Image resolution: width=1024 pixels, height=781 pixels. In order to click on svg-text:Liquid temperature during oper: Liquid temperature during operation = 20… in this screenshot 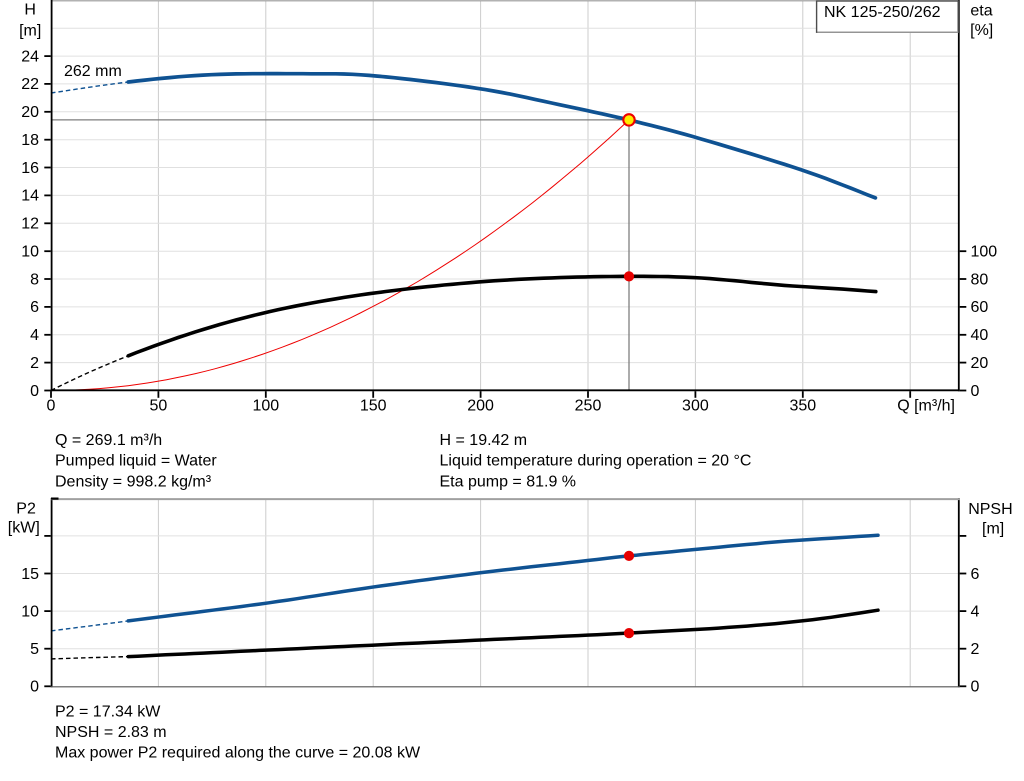, I will do `click(596, 461)`.